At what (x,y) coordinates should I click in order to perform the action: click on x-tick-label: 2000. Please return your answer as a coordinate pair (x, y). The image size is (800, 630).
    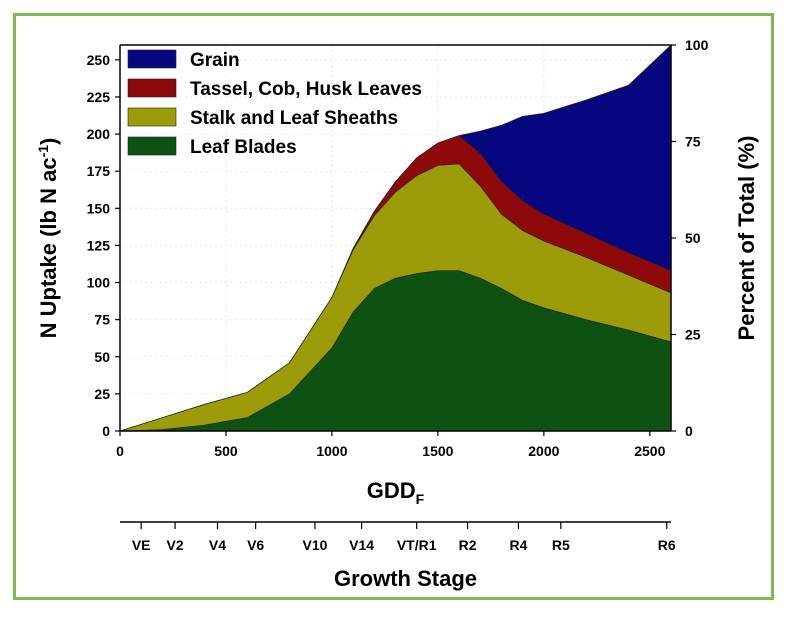
    Looking at the image, I should click on (543, 451).